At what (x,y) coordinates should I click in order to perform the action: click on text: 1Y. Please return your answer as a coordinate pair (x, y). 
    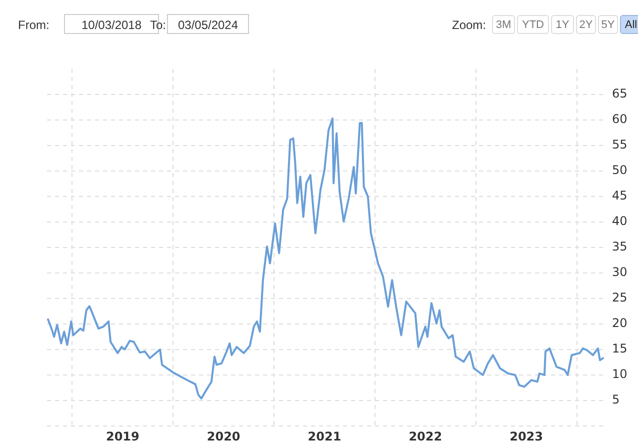
    Looking at the image, I should click on (562, 24).